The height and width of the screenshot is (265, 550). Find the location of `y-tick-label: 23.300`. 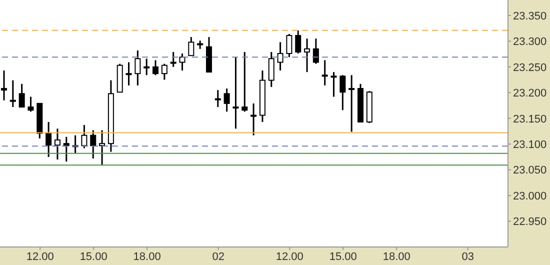

y-tick-label: 23.300 is located at coordinates (530, 42).